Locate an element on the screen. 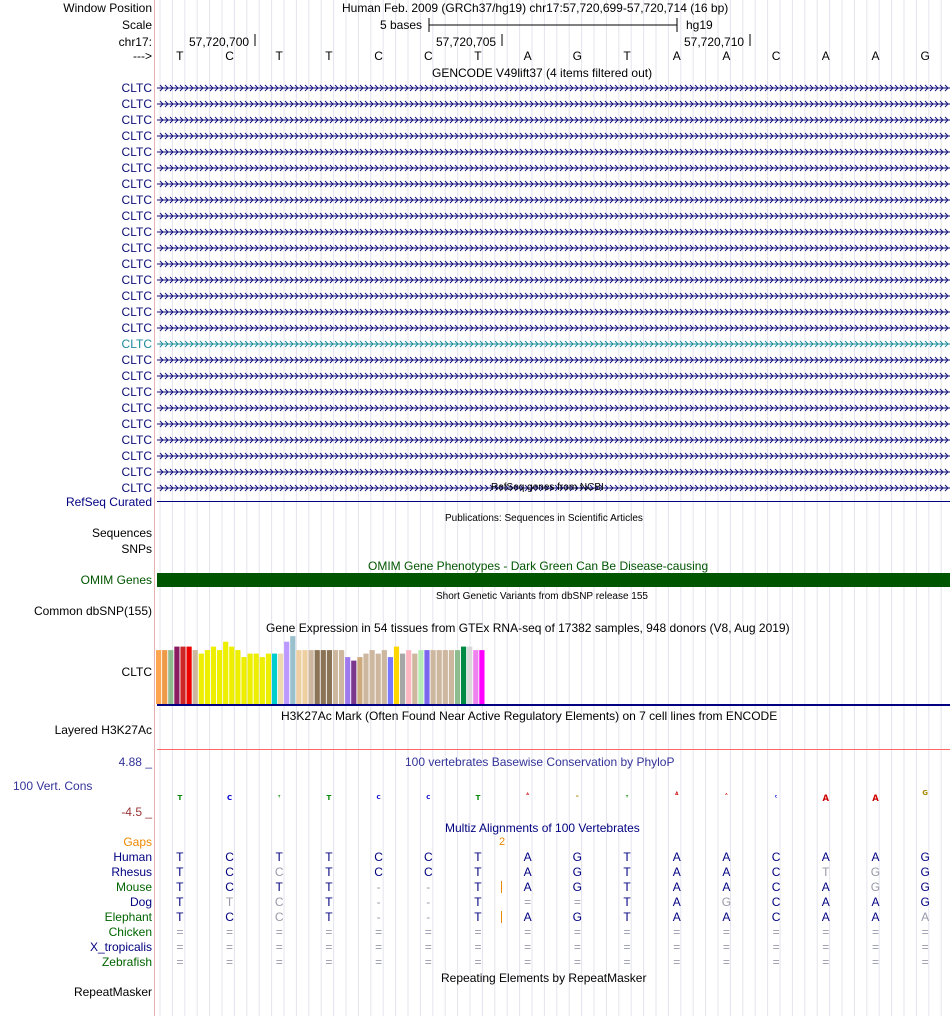  strand-label: ---> is located at coordinates (142, 56).